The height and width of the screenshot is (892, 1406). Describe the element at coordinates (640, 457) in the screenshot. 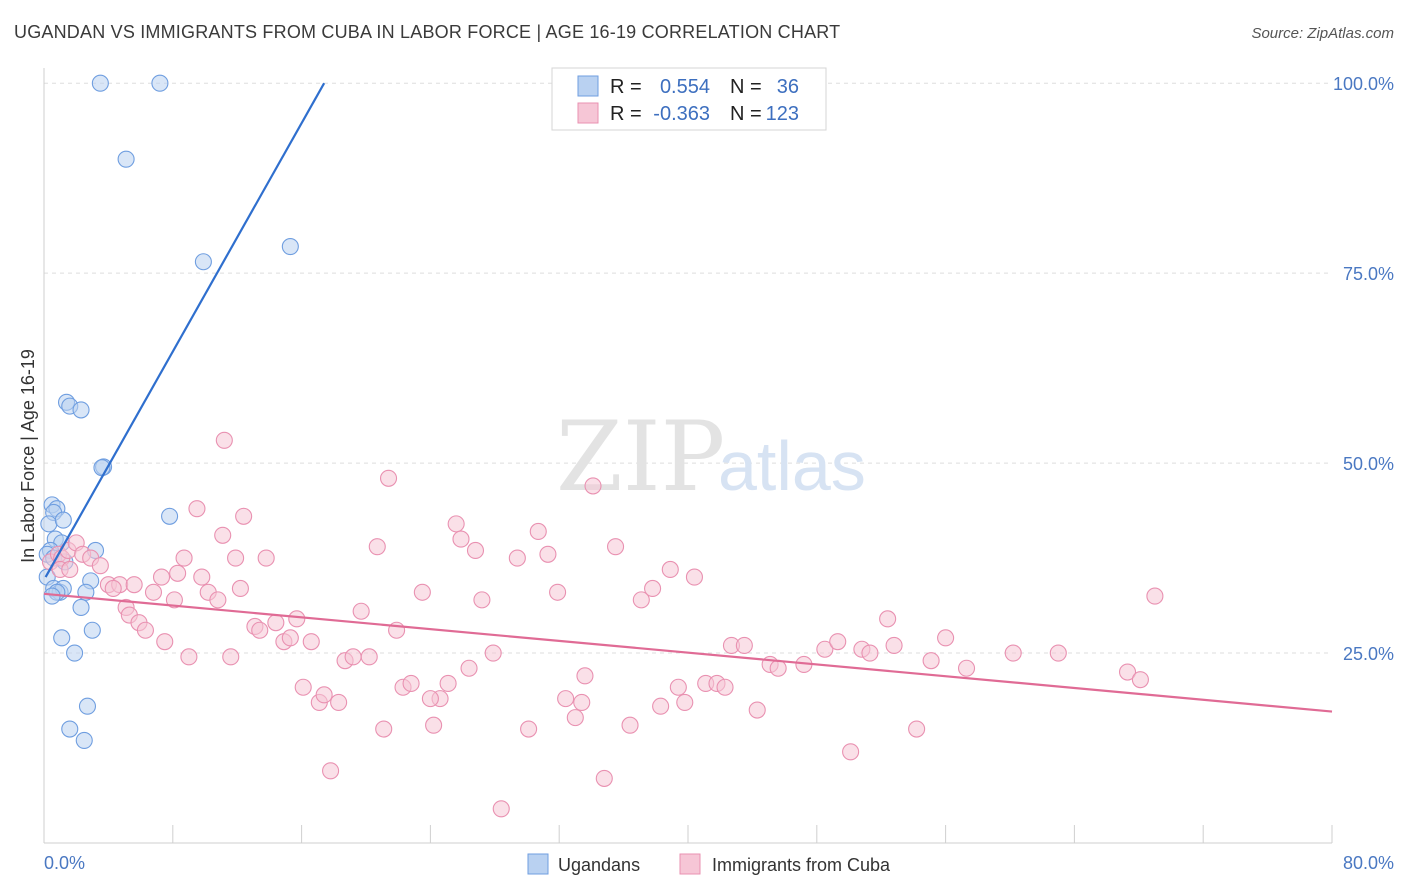

I see `watermark-zip: ZIP` at that location.